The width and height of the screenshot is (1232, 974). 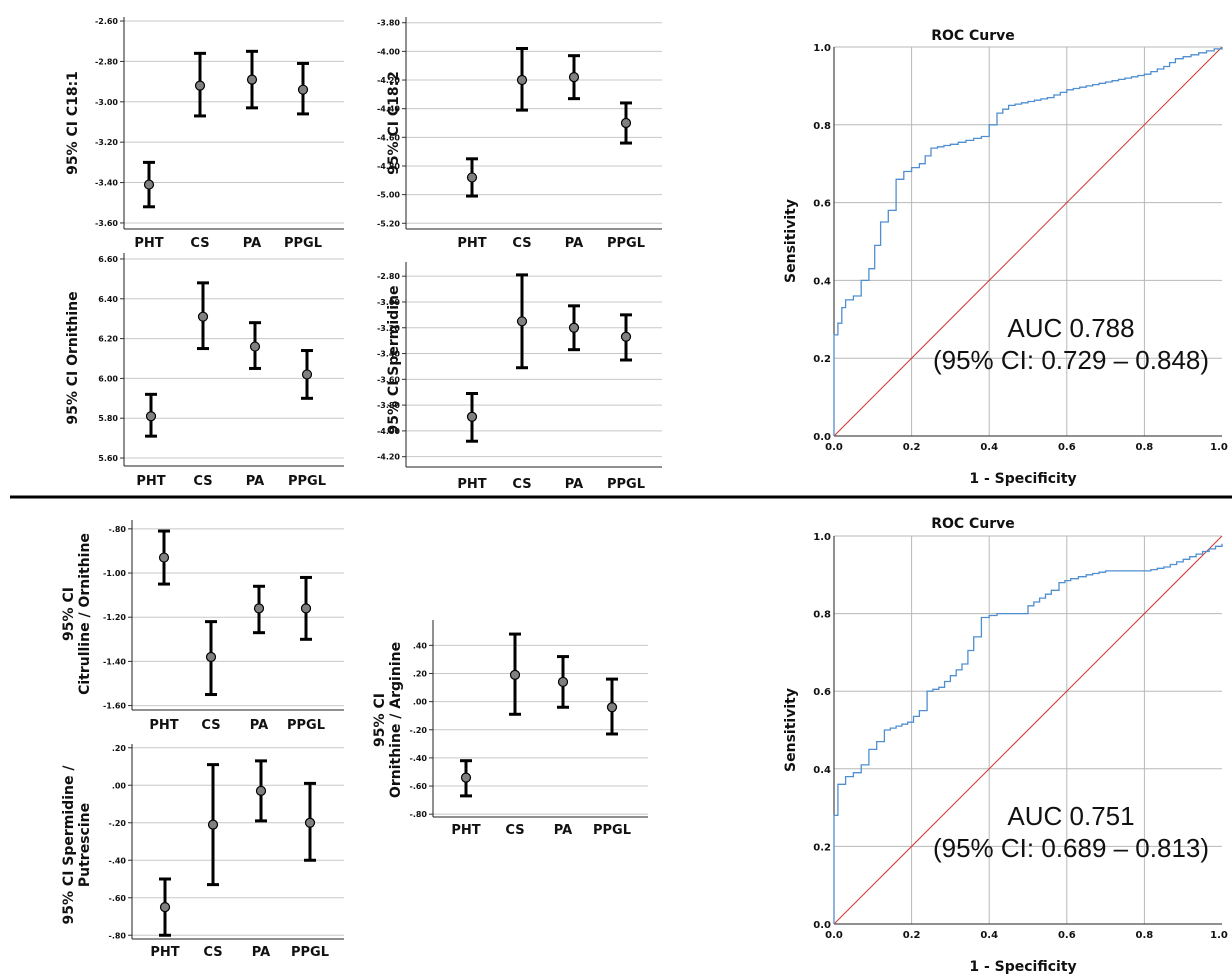 What do you see at coordinates (118, 529) in the screenshot?
I see `y-tick-label: -.80` at bounding box center [118, 529].